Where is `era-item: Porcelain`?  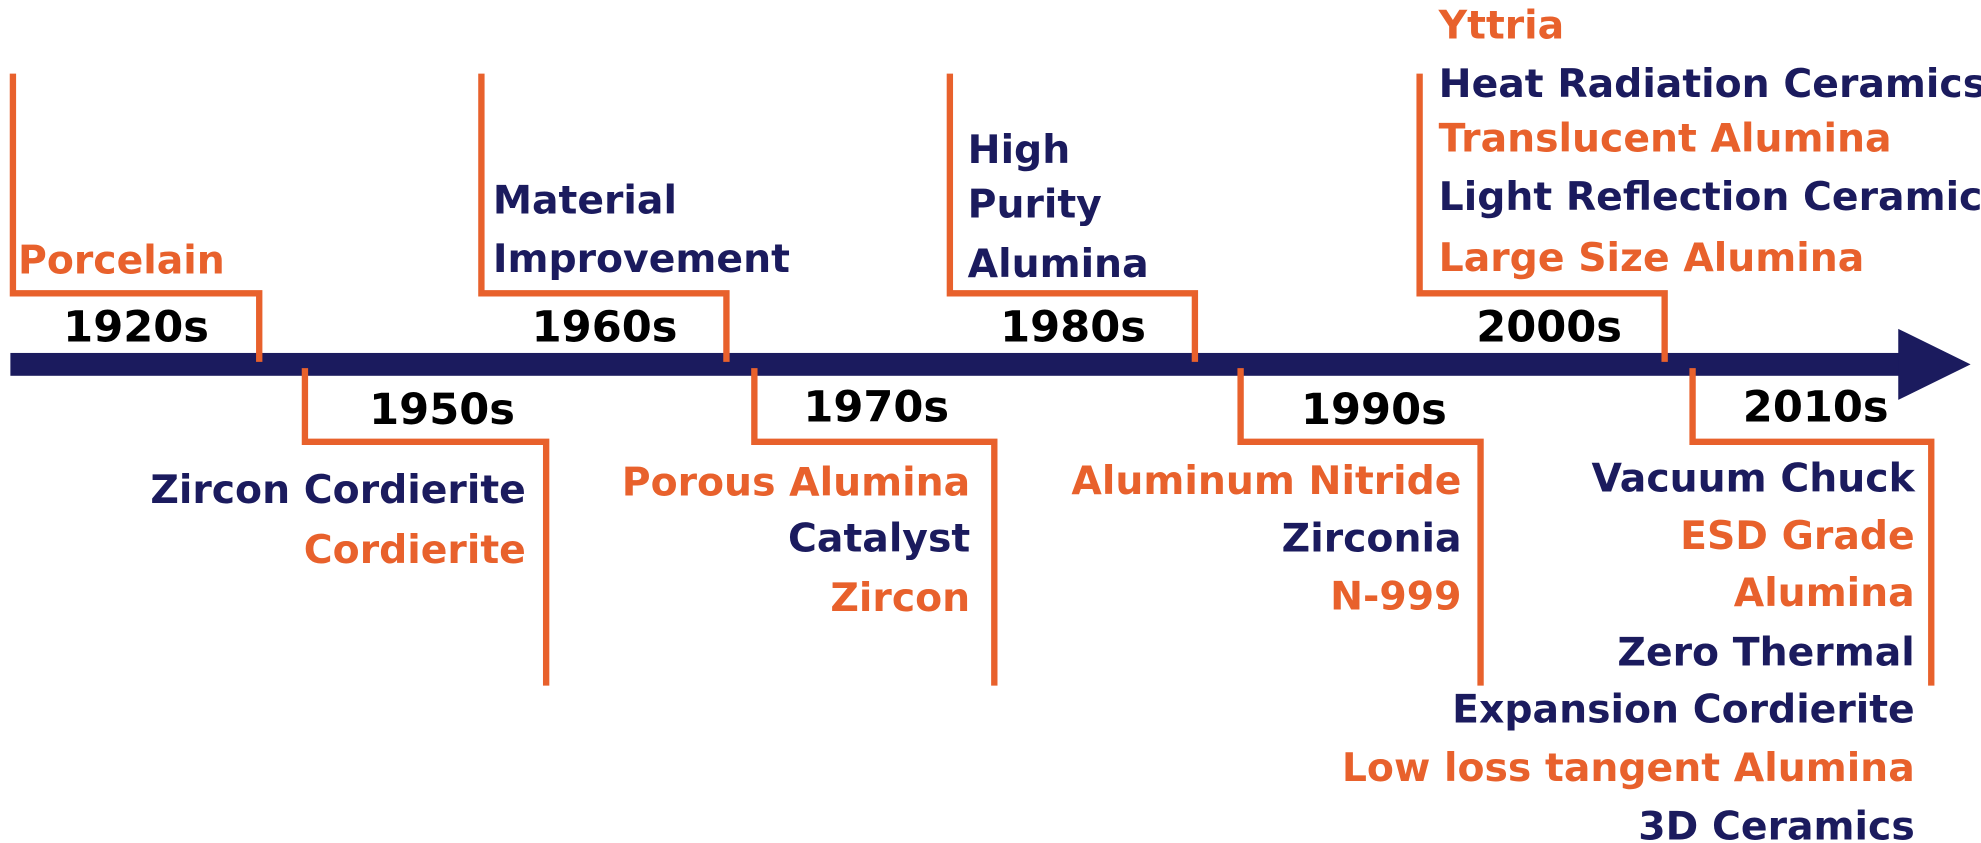 era-item: Porcelain is located at coordinates (121, 260).